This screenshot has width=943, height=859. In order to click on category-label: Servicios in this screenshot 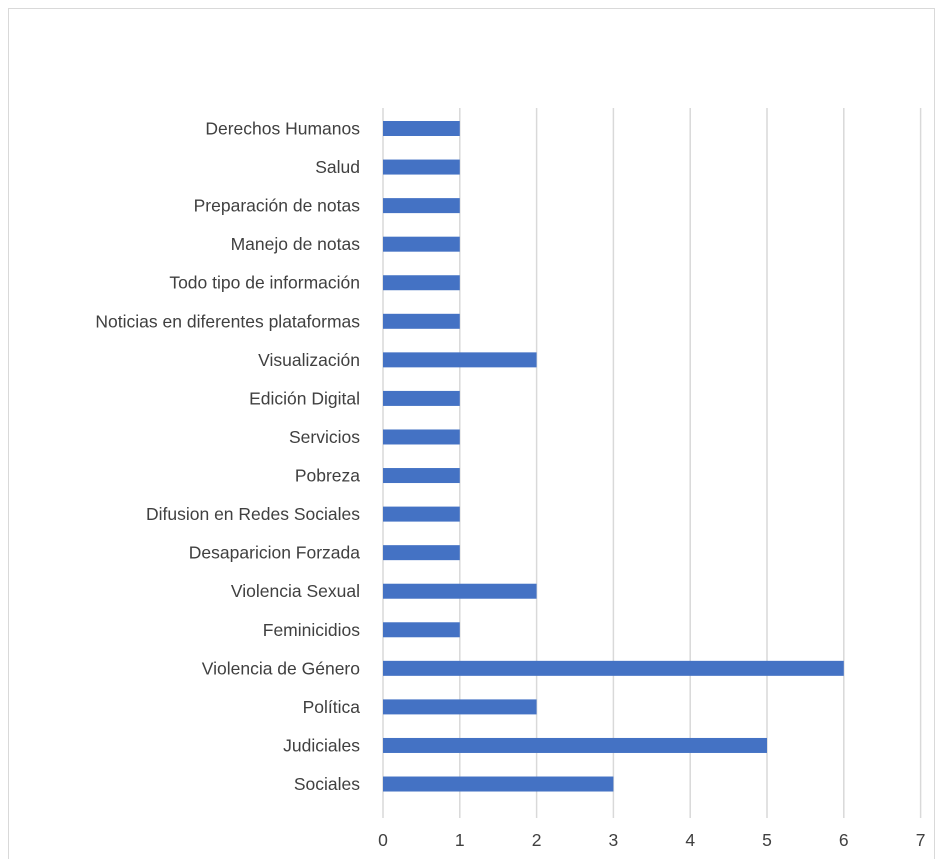, I will do `click(324, 437)`.